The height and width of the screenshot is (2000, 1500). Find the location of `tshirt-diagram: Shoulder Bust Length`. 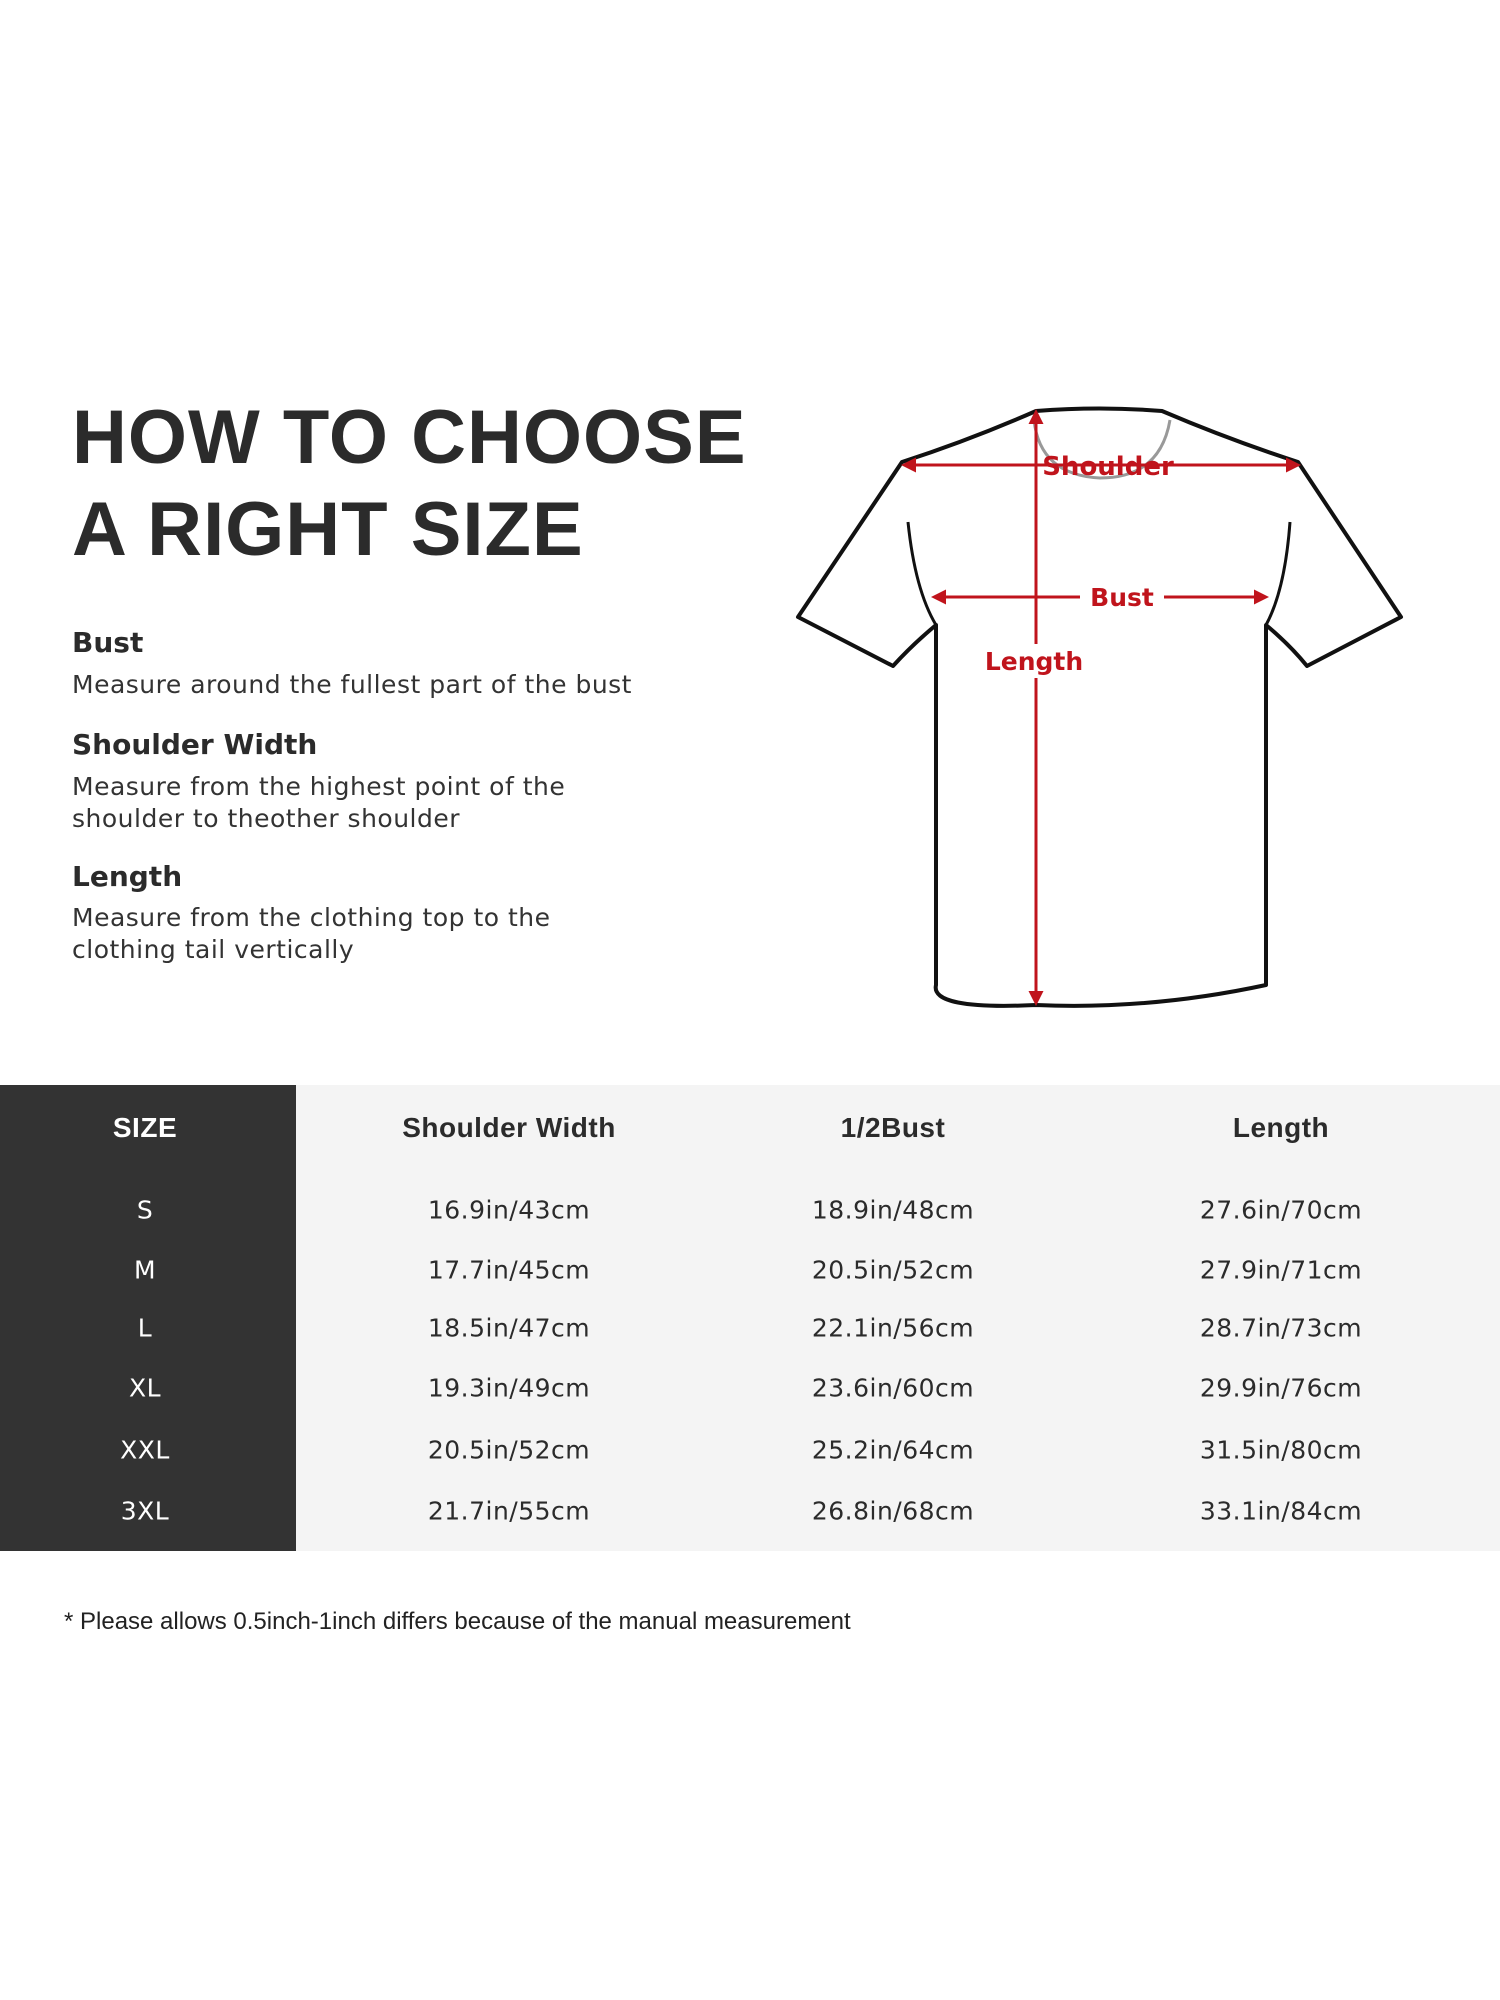

tshirt-diagram: Shoulder Bust Length is located at coordinates (1099, 707).